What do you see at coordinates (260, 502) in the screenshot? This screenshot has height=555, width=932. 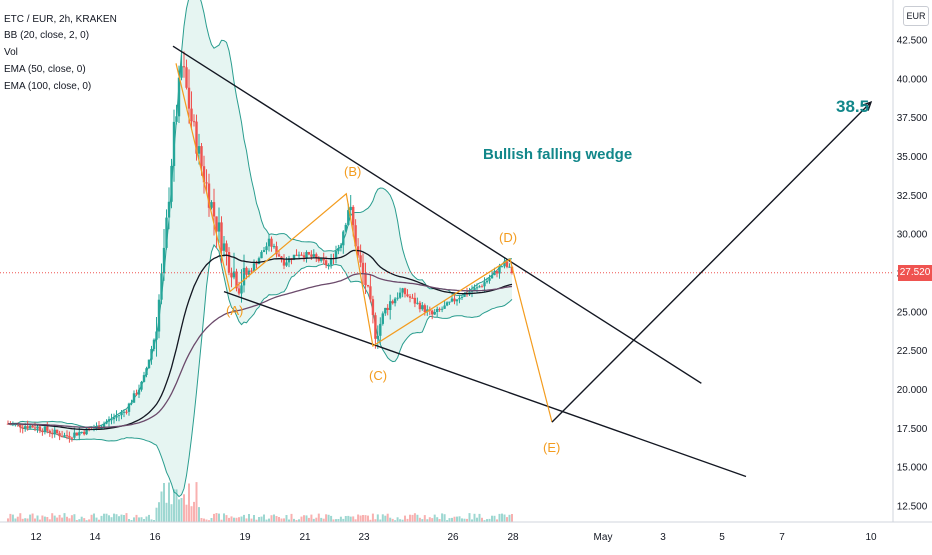 I see `volume-bars` at bounding box center [260, 502].